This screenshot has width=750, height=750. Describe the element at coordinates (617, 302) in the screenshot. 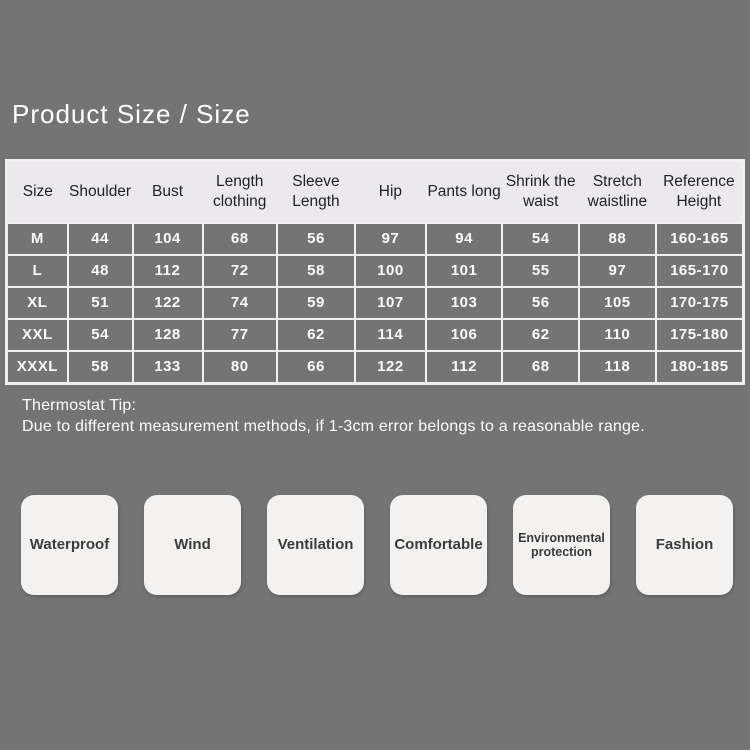

I see `value-cell: 105` at that location.